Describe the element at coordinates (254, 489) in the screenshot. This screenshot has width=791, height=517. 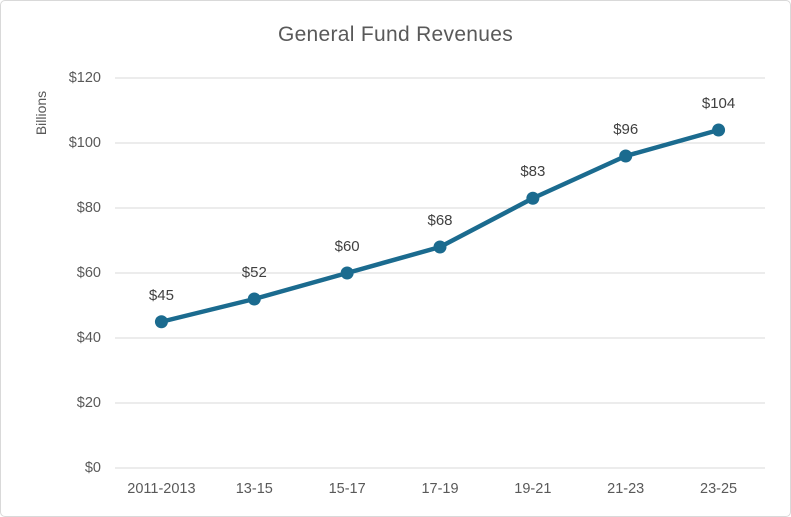
I see `x-tick-label: 13-15` at that location.